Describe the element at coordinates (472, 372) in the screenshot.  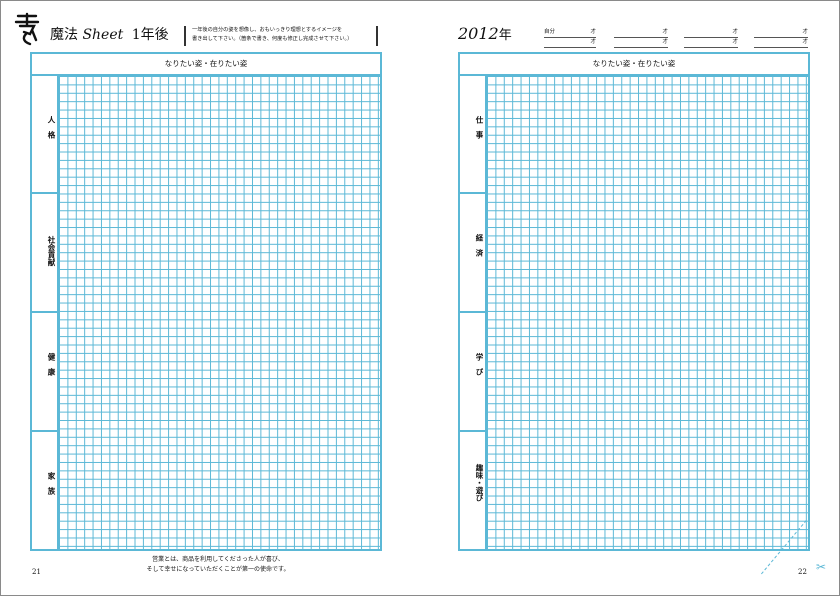
I see `right-category-3: 学 び` at that location.